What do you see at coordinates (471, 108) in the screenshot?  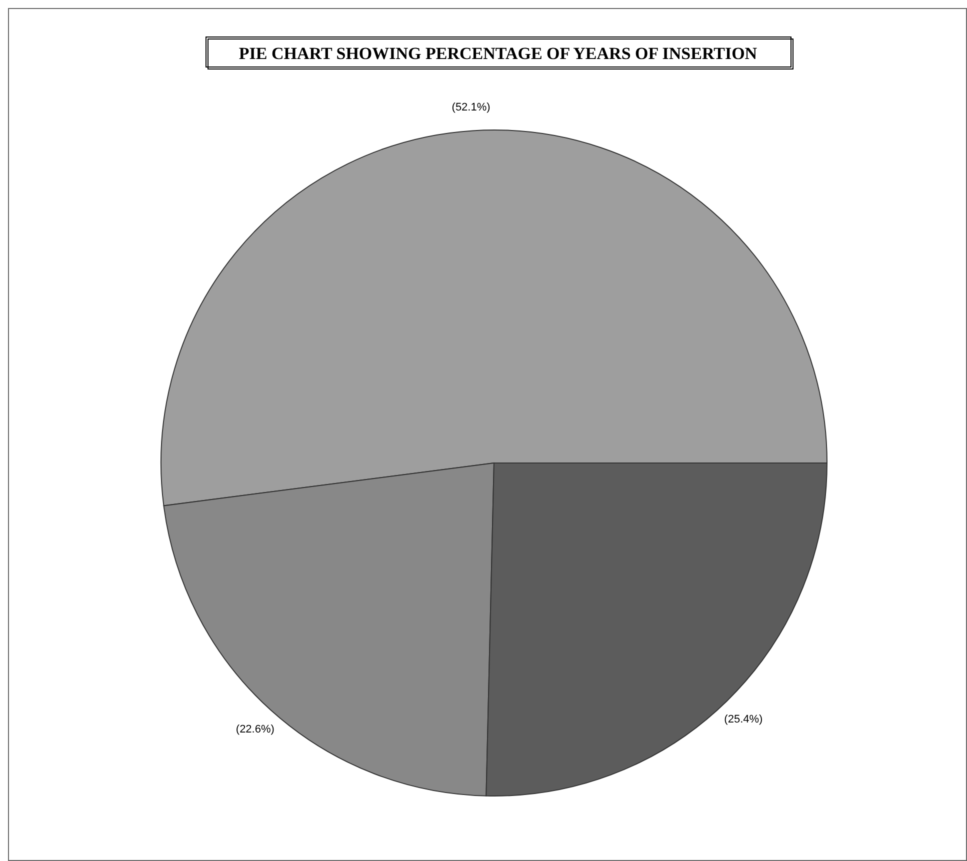 I see `data-label: (52.1%)` at bounding box center [471, 108].